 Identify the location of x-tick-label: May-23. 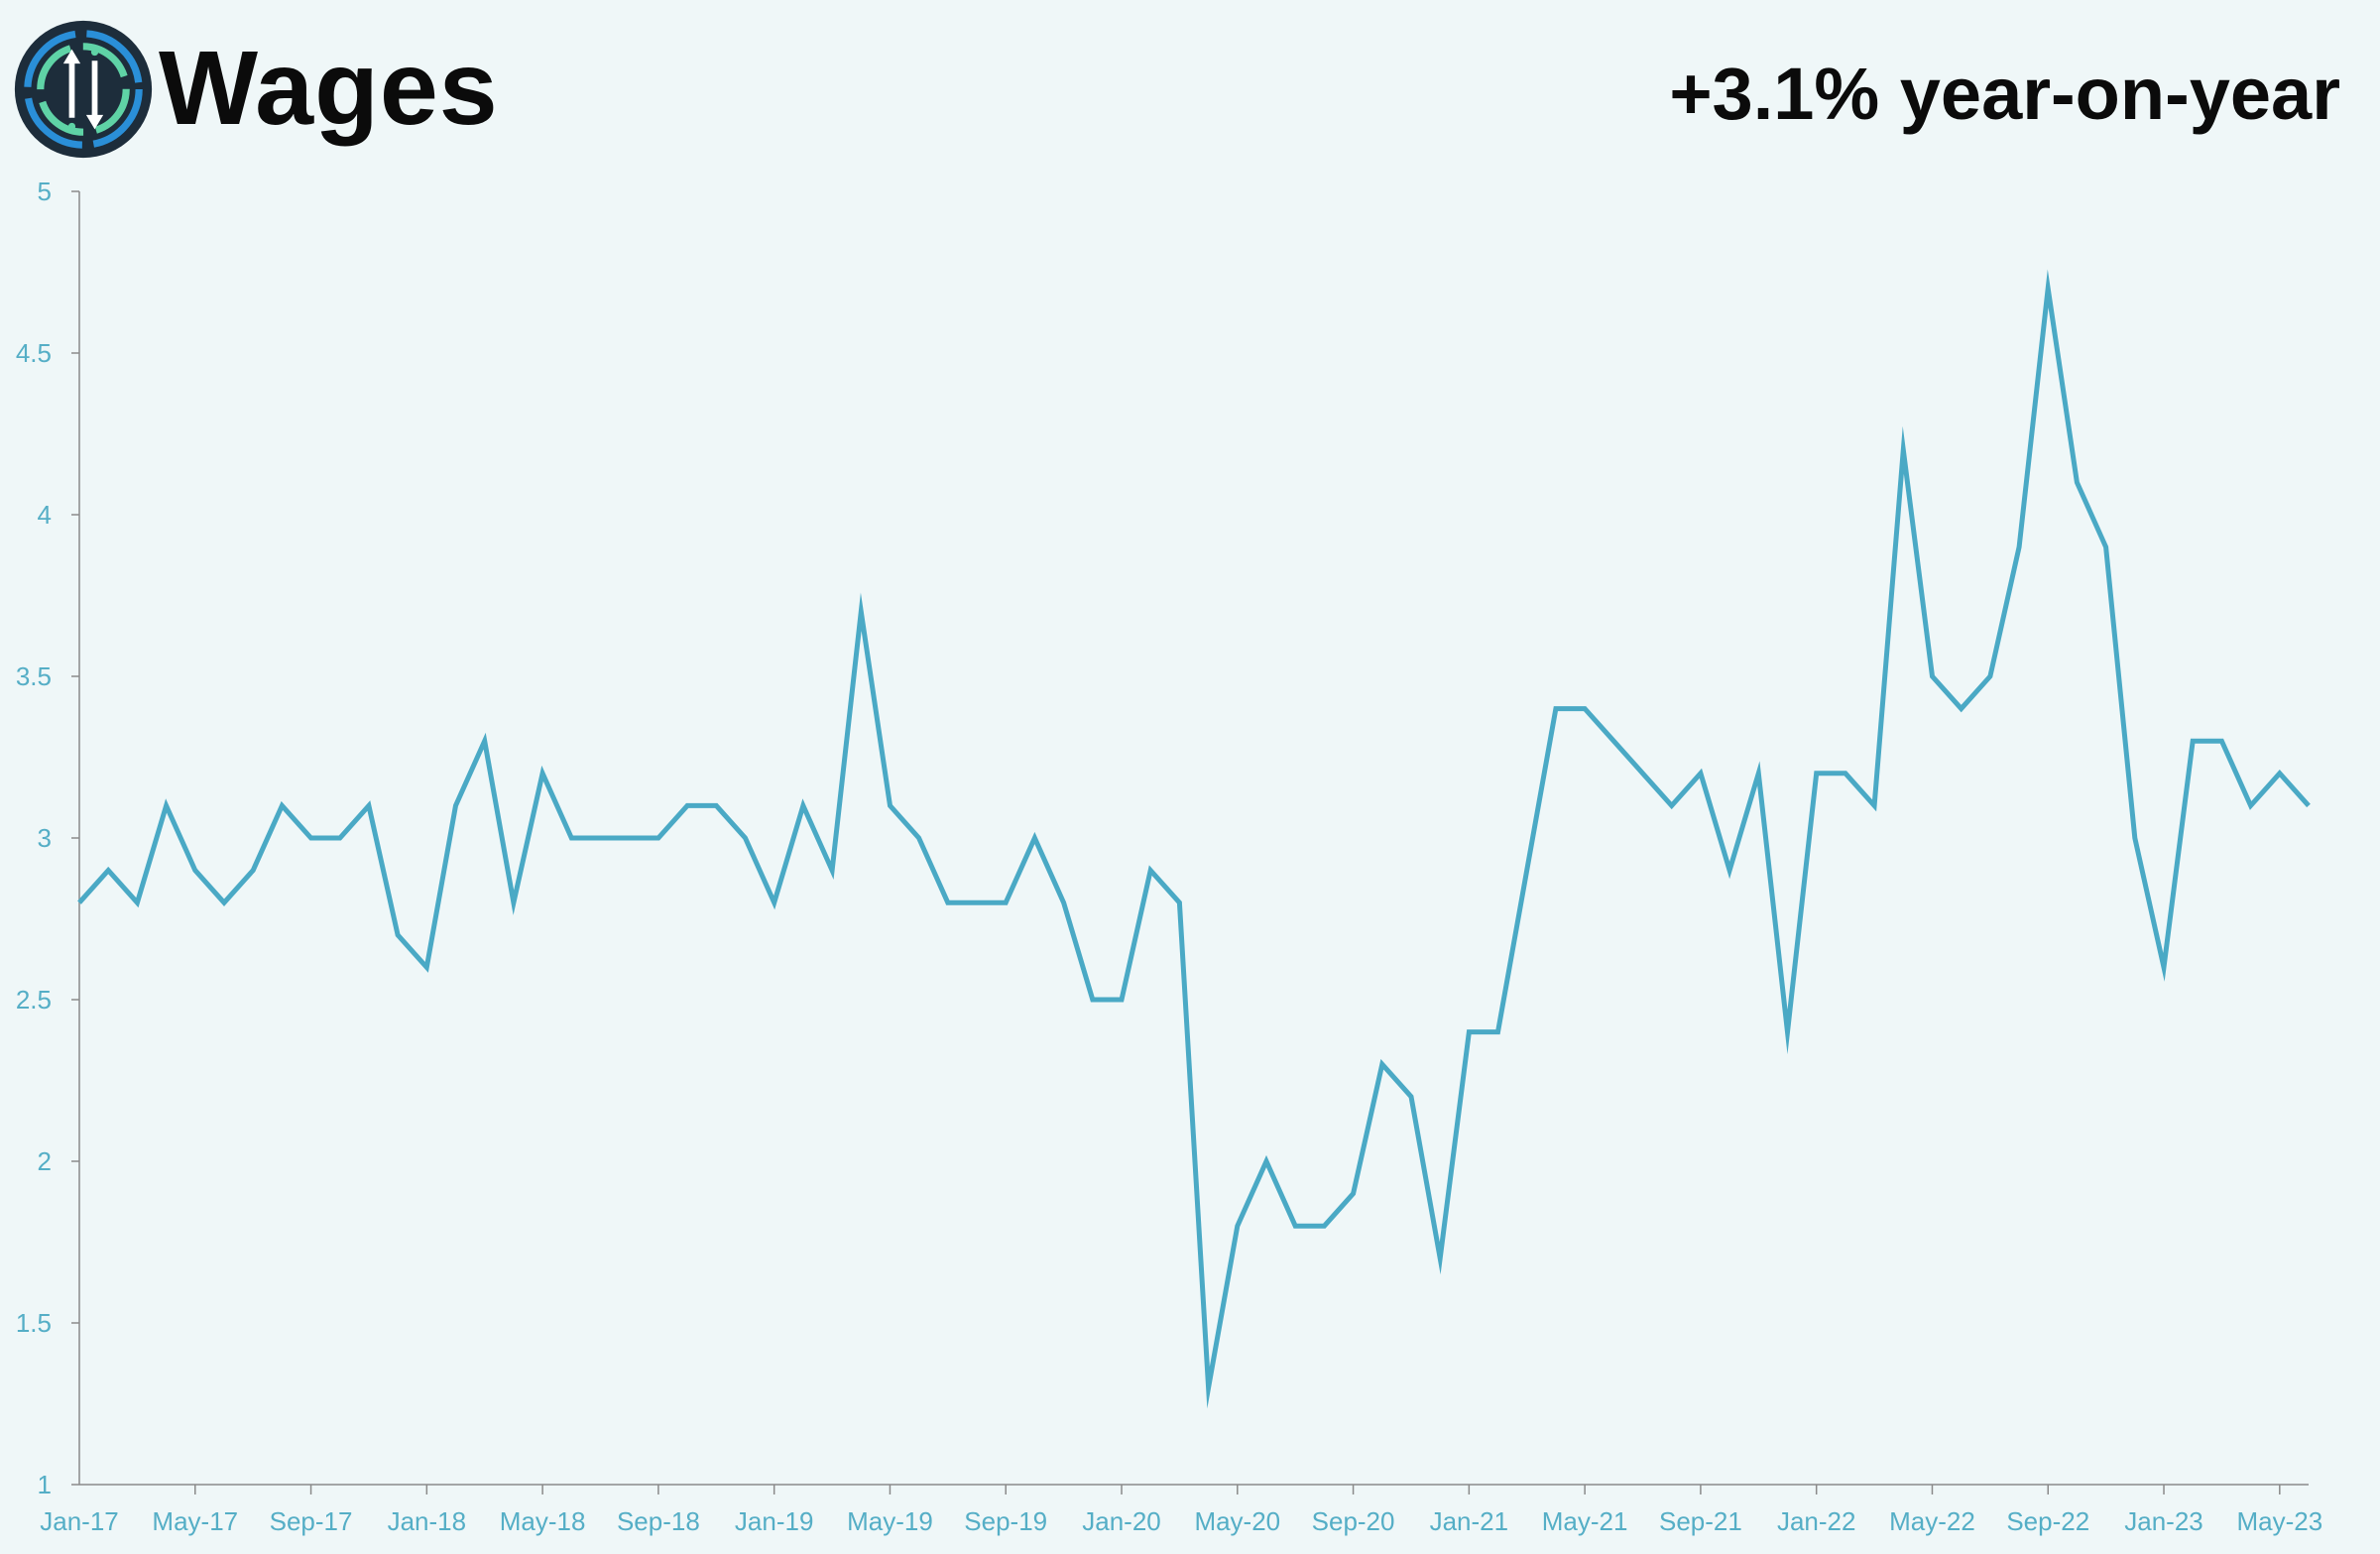
(2279, 1521).